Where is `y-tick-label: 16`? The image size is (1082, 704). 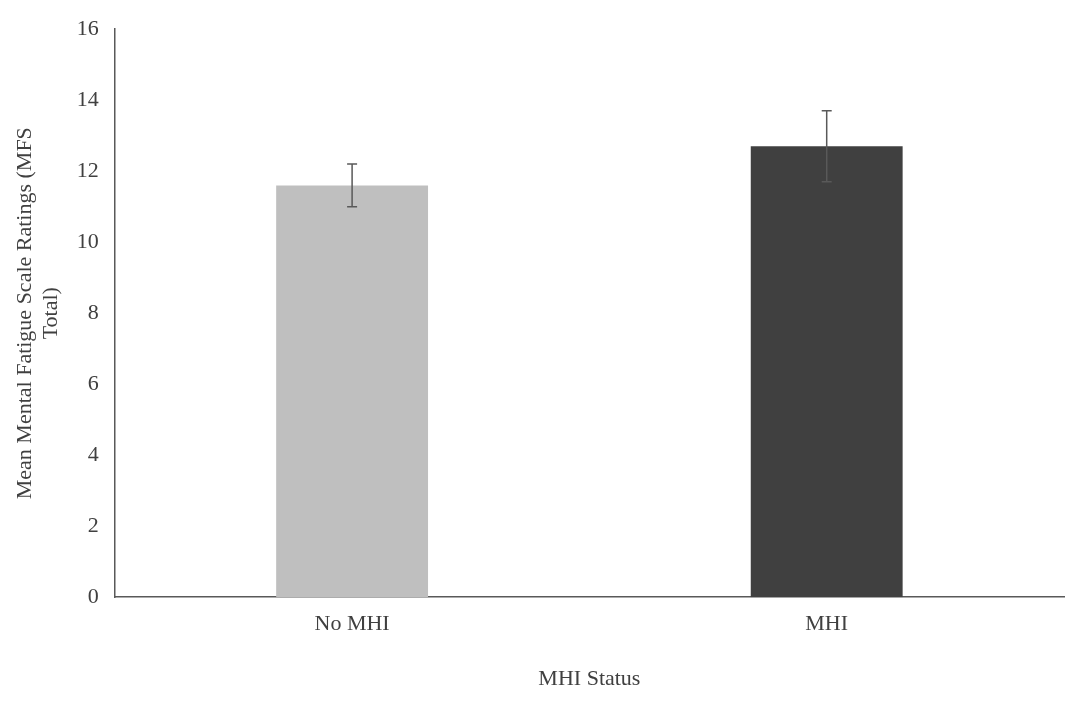
y-tick-label: 16 is located at coordinates (87, 27).